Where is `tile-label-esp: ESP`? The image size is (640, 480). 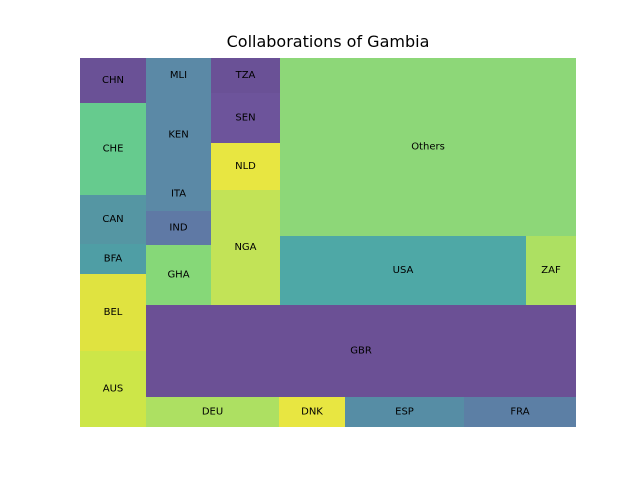
tile-label-esp: ESP is located at coordinates (404, 412).